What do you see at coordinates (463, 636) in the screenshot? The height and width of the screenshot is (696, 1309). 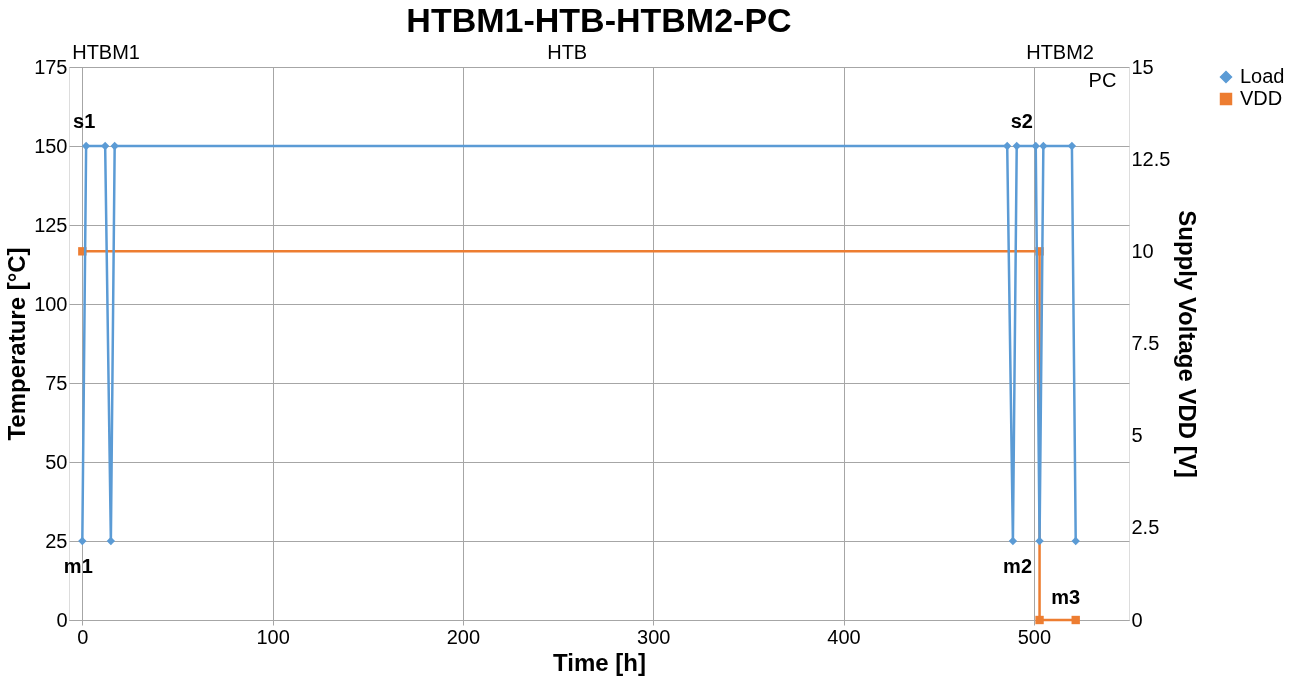 I see `x-tick-label: 200` at bounding box center [463, 636].